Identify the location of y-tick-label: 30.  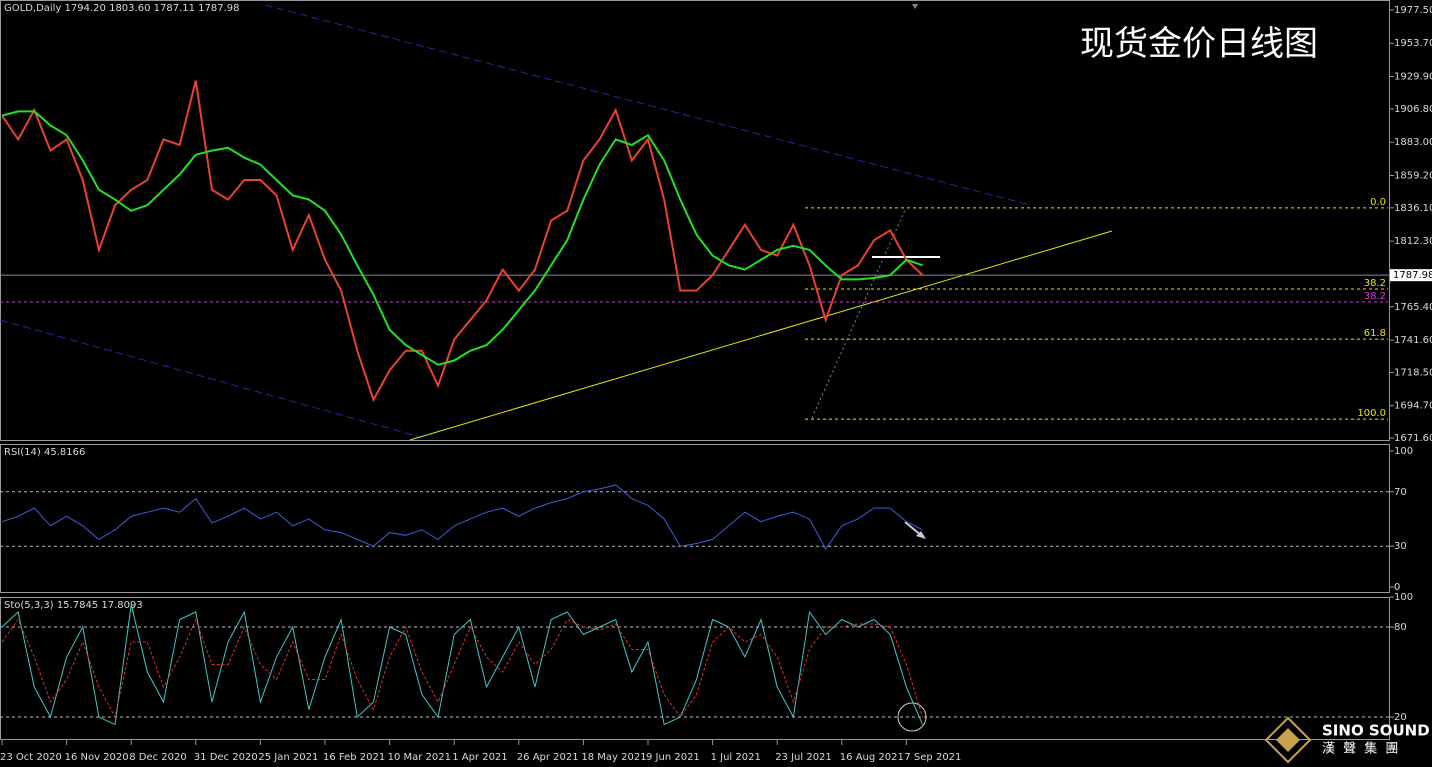
(1400, 546).